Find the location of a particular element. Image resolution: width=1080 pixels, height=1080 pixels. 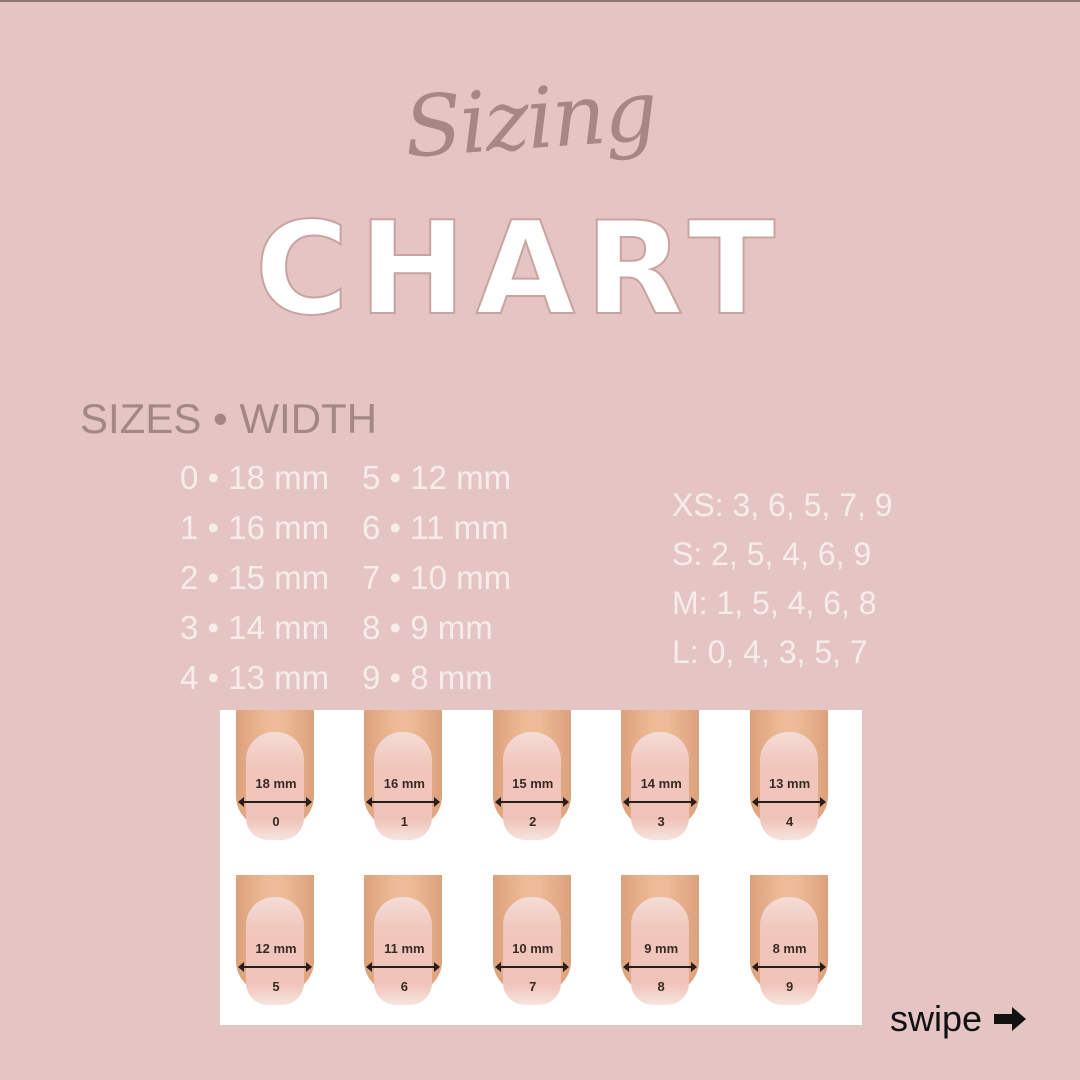

nail-width: 18 mm is located at coordinates (276, 783).